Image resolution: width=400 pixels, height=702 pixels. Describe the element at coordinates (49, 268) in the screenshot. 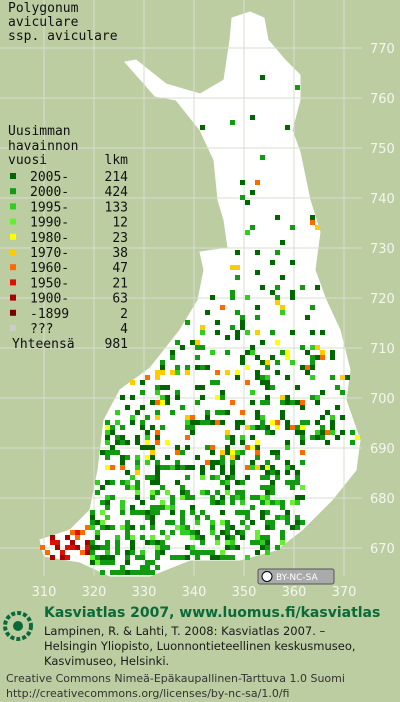

I see `legend-label: 1960-` at that location.